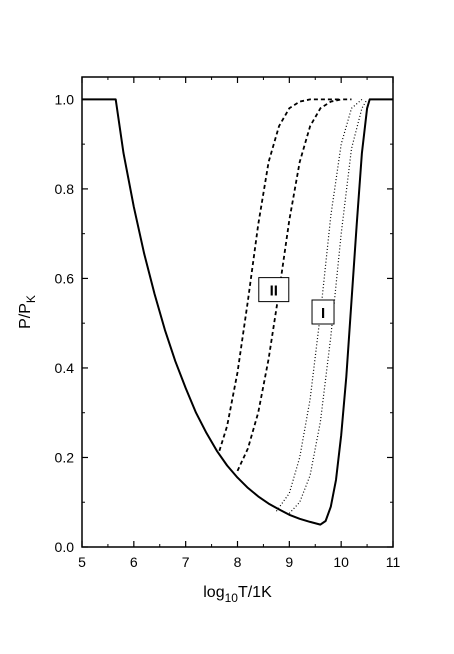 The width and height of the screenshot is (454, 654). Describe the element at coordinates (341, 562) in the screenshot. I see `x-tick-label: 10` at that location.